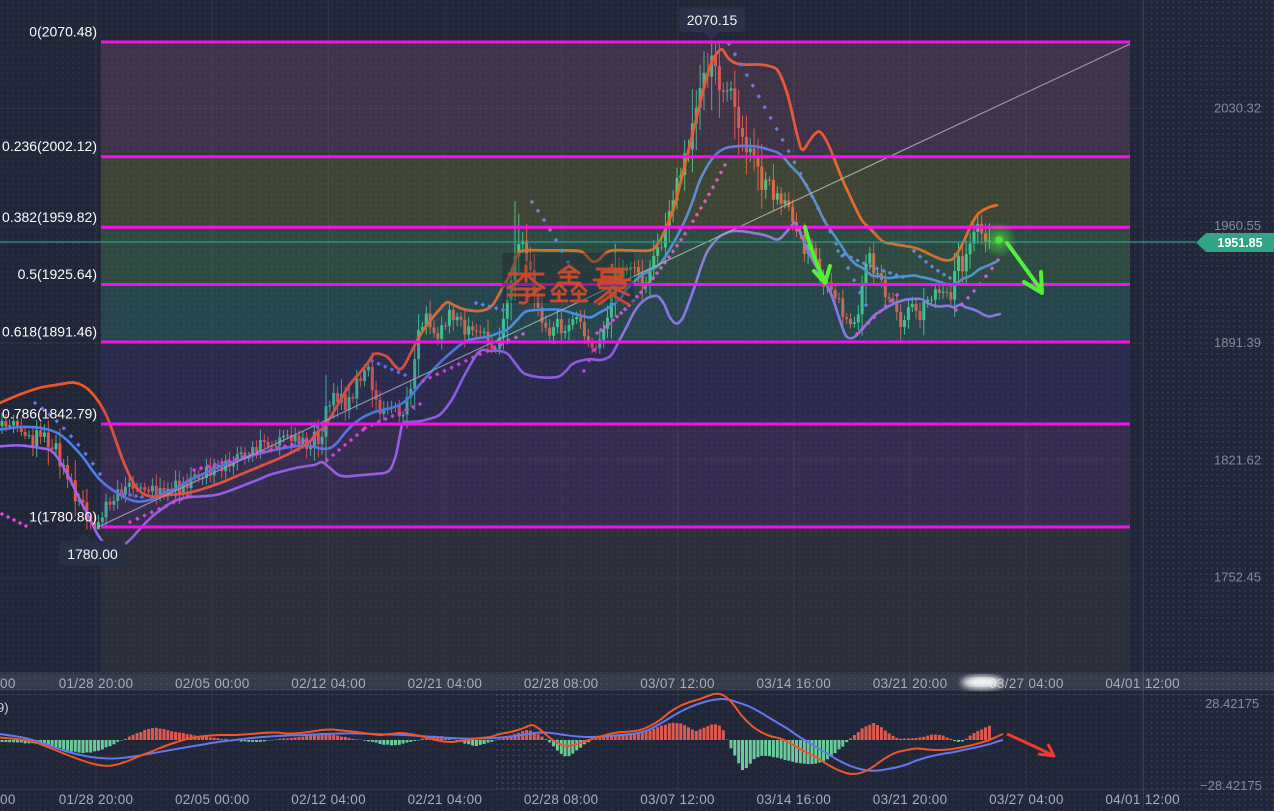 The image size is (1274, 811). What do you see at coordinates (1237, 225) in the screenshot?
I see `svg-text: 1960.55` at bounding box center [1237, 225].